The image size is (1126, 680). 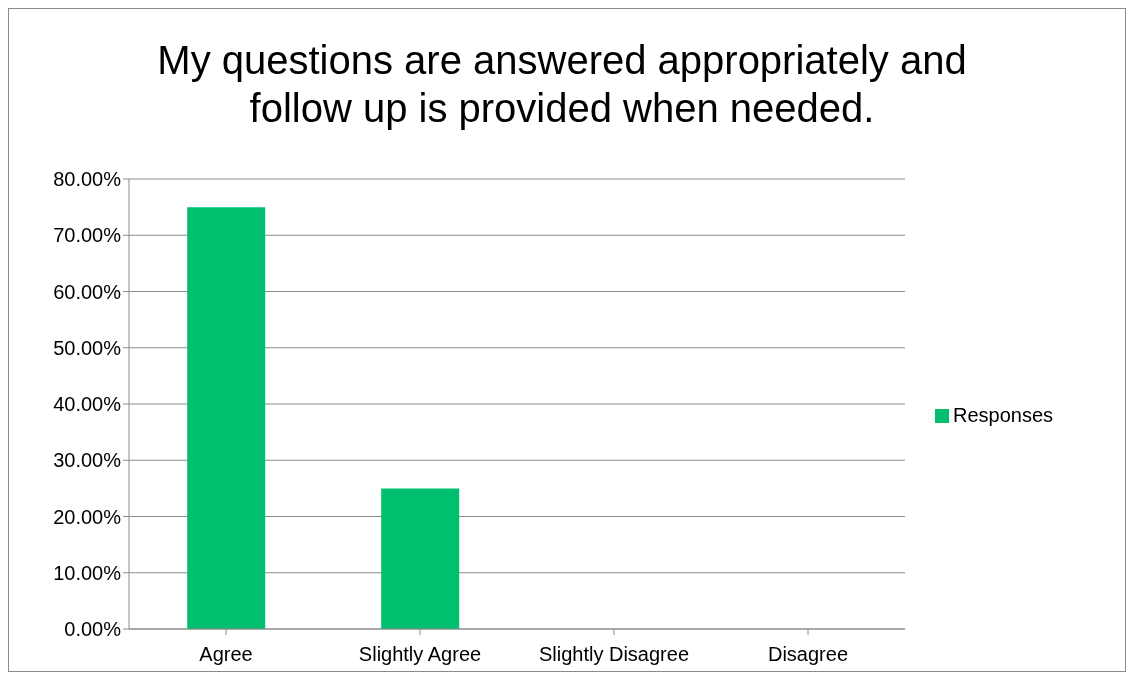 What do you see at coordinates (562, 84) in the screenshot?
I see `chart-title: My questions are answered appropriately and follow up is provided when needed.` at bounding box center [562, 84].